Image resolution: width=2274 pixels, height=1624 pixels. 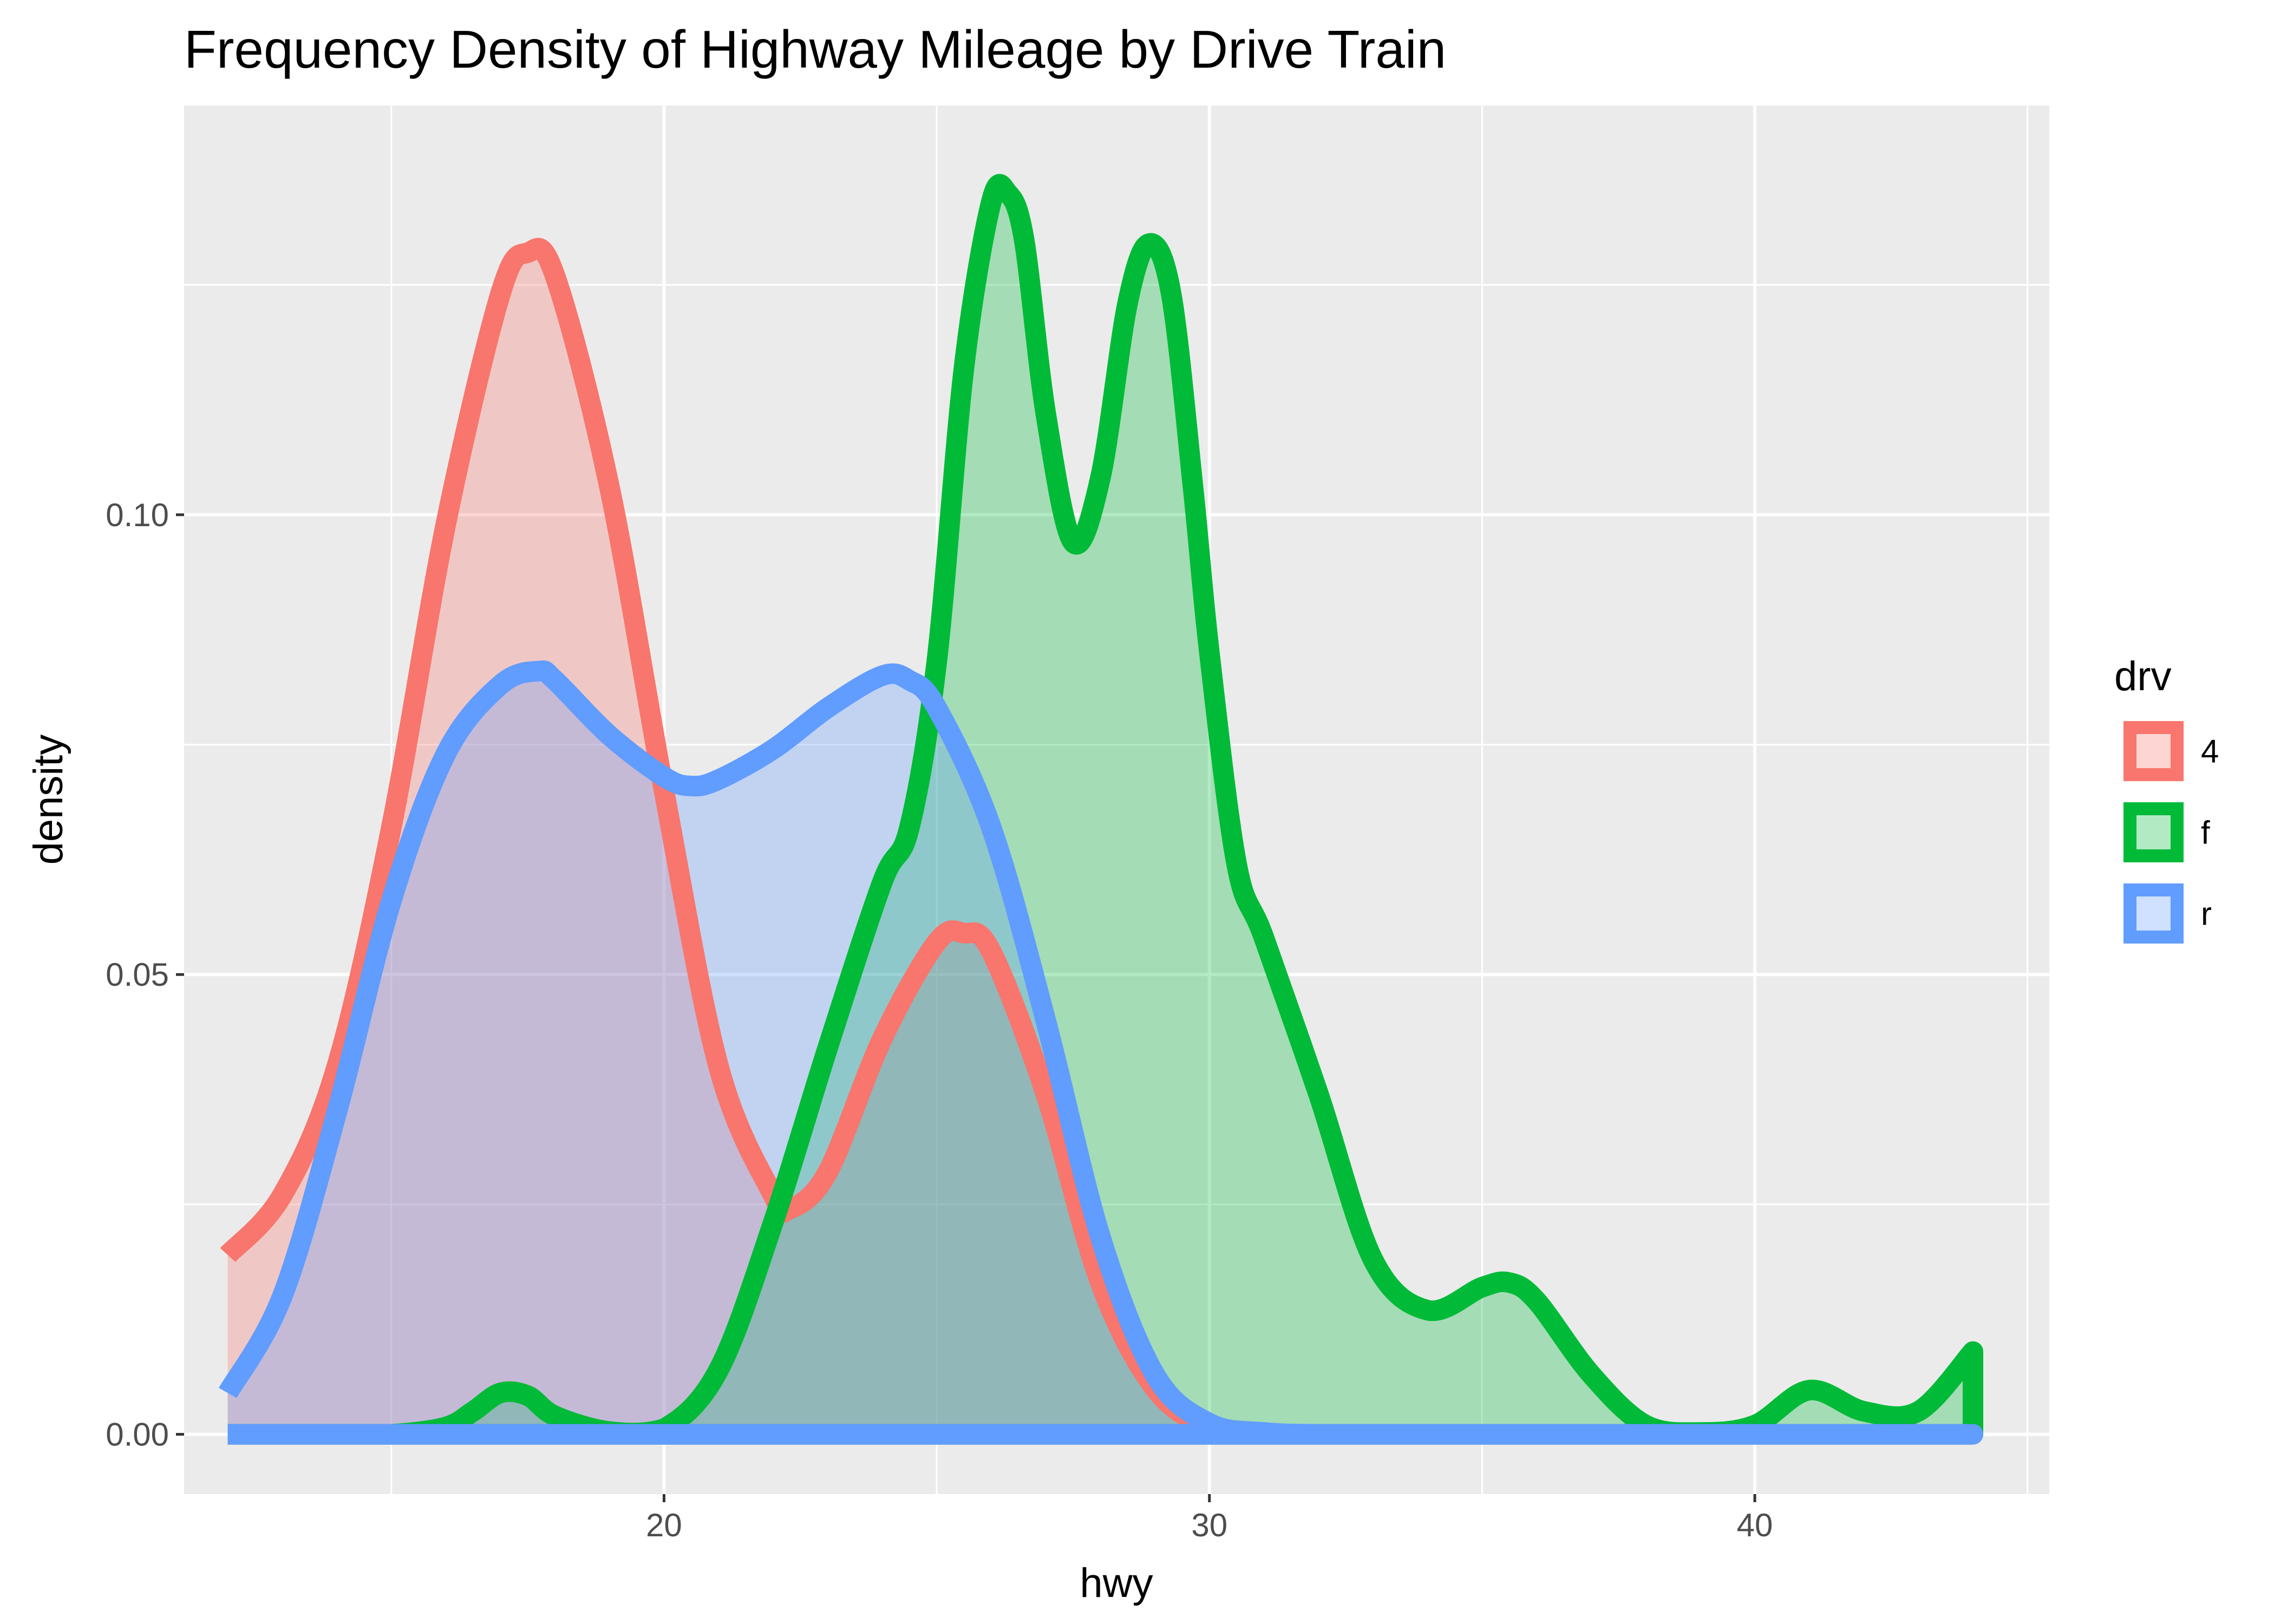 What do you see at coordinates (2154, 913) in the screenshot?
I see `legend-key-r` at bounding box center [2154, 913].